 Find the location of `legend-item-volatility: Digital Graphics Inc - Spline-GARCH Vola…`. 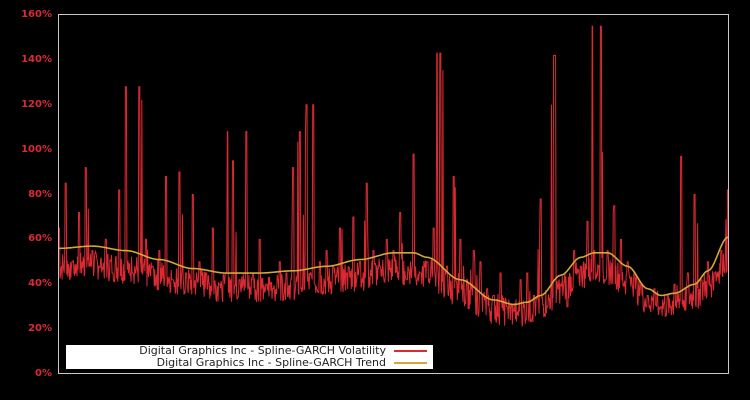

legend-item-volatility: Digital Graphics Inc - Spline-GARCH Vola… is located at coordinates (286, 351).